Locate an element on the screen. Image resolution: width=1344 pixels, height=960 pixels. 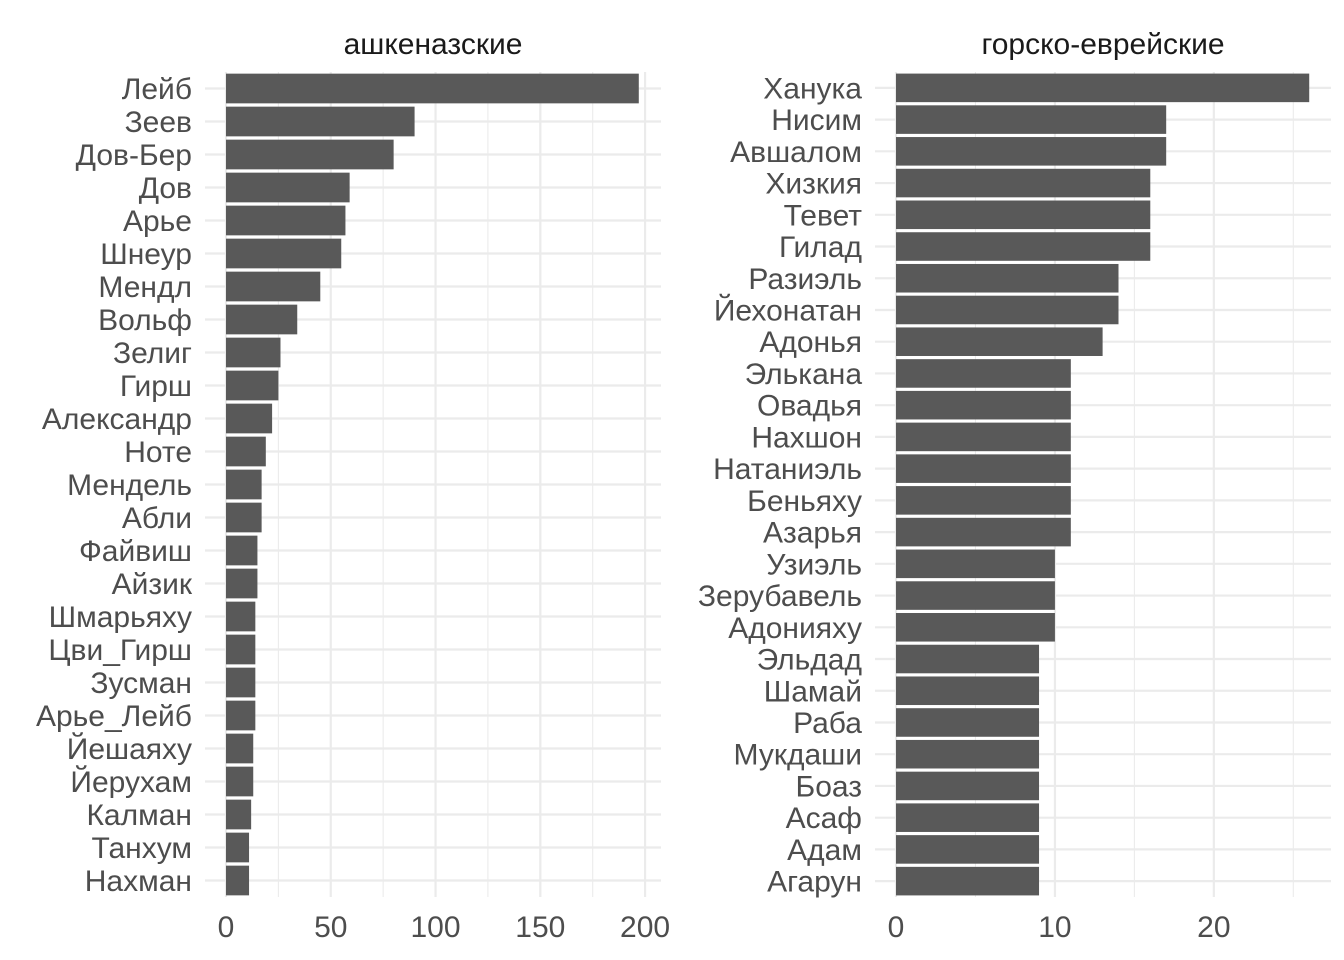
category-label: Йешаяху is located at coordinates (129, 749).